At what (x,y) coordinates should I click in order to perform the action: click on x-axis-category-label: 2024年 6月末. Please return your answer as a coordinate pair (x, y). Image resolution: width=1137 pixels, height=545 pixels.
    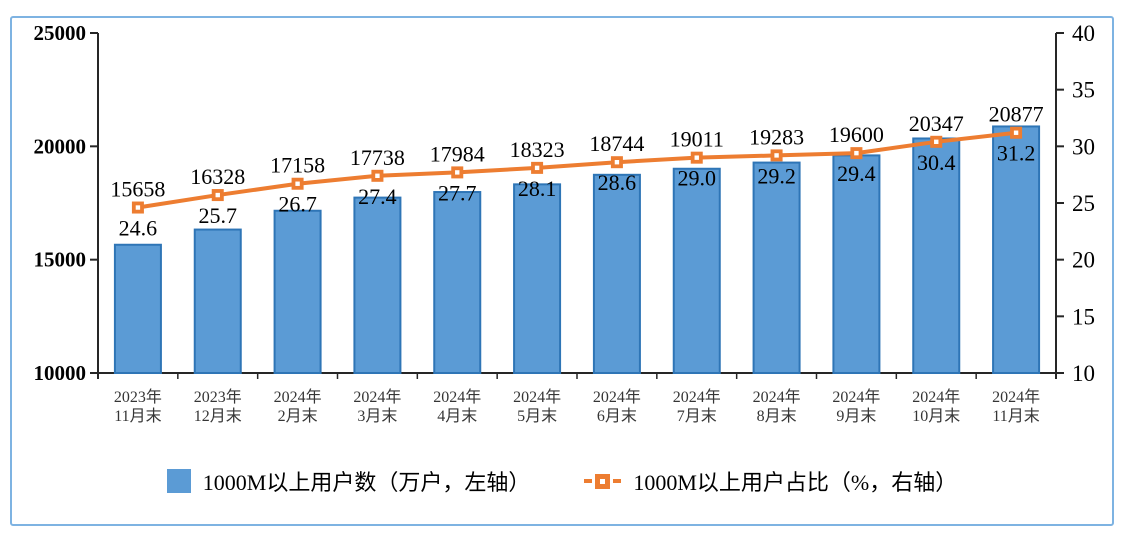
    Looking at the image, I should click on (617, 406).